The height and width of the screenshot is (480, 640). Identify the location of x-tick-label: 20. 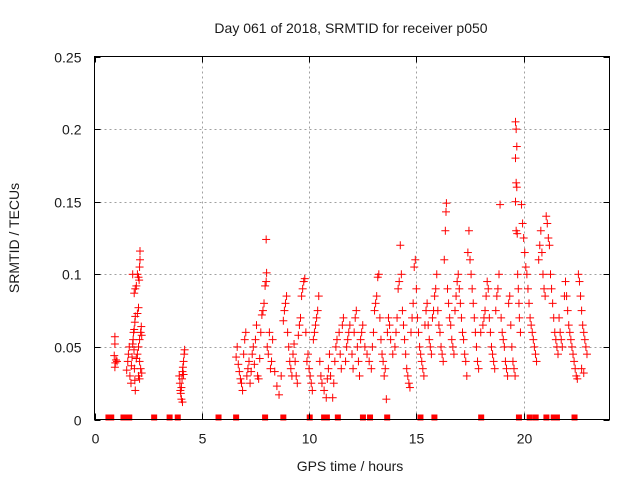
(525, 439).